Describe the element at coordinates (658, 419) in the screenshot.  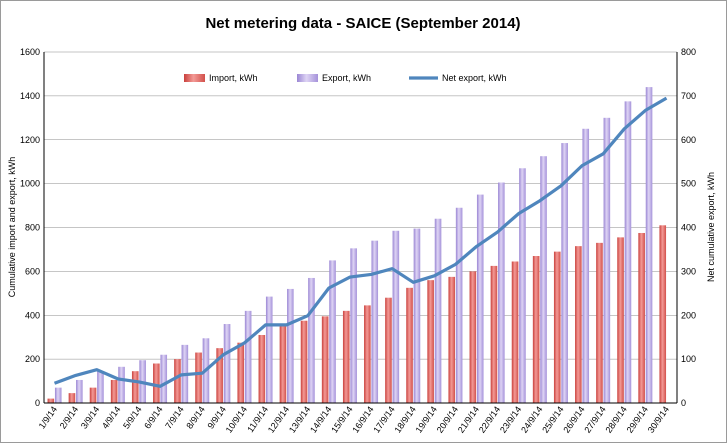
I see `x-tick-label: 30/9/14` at that location.